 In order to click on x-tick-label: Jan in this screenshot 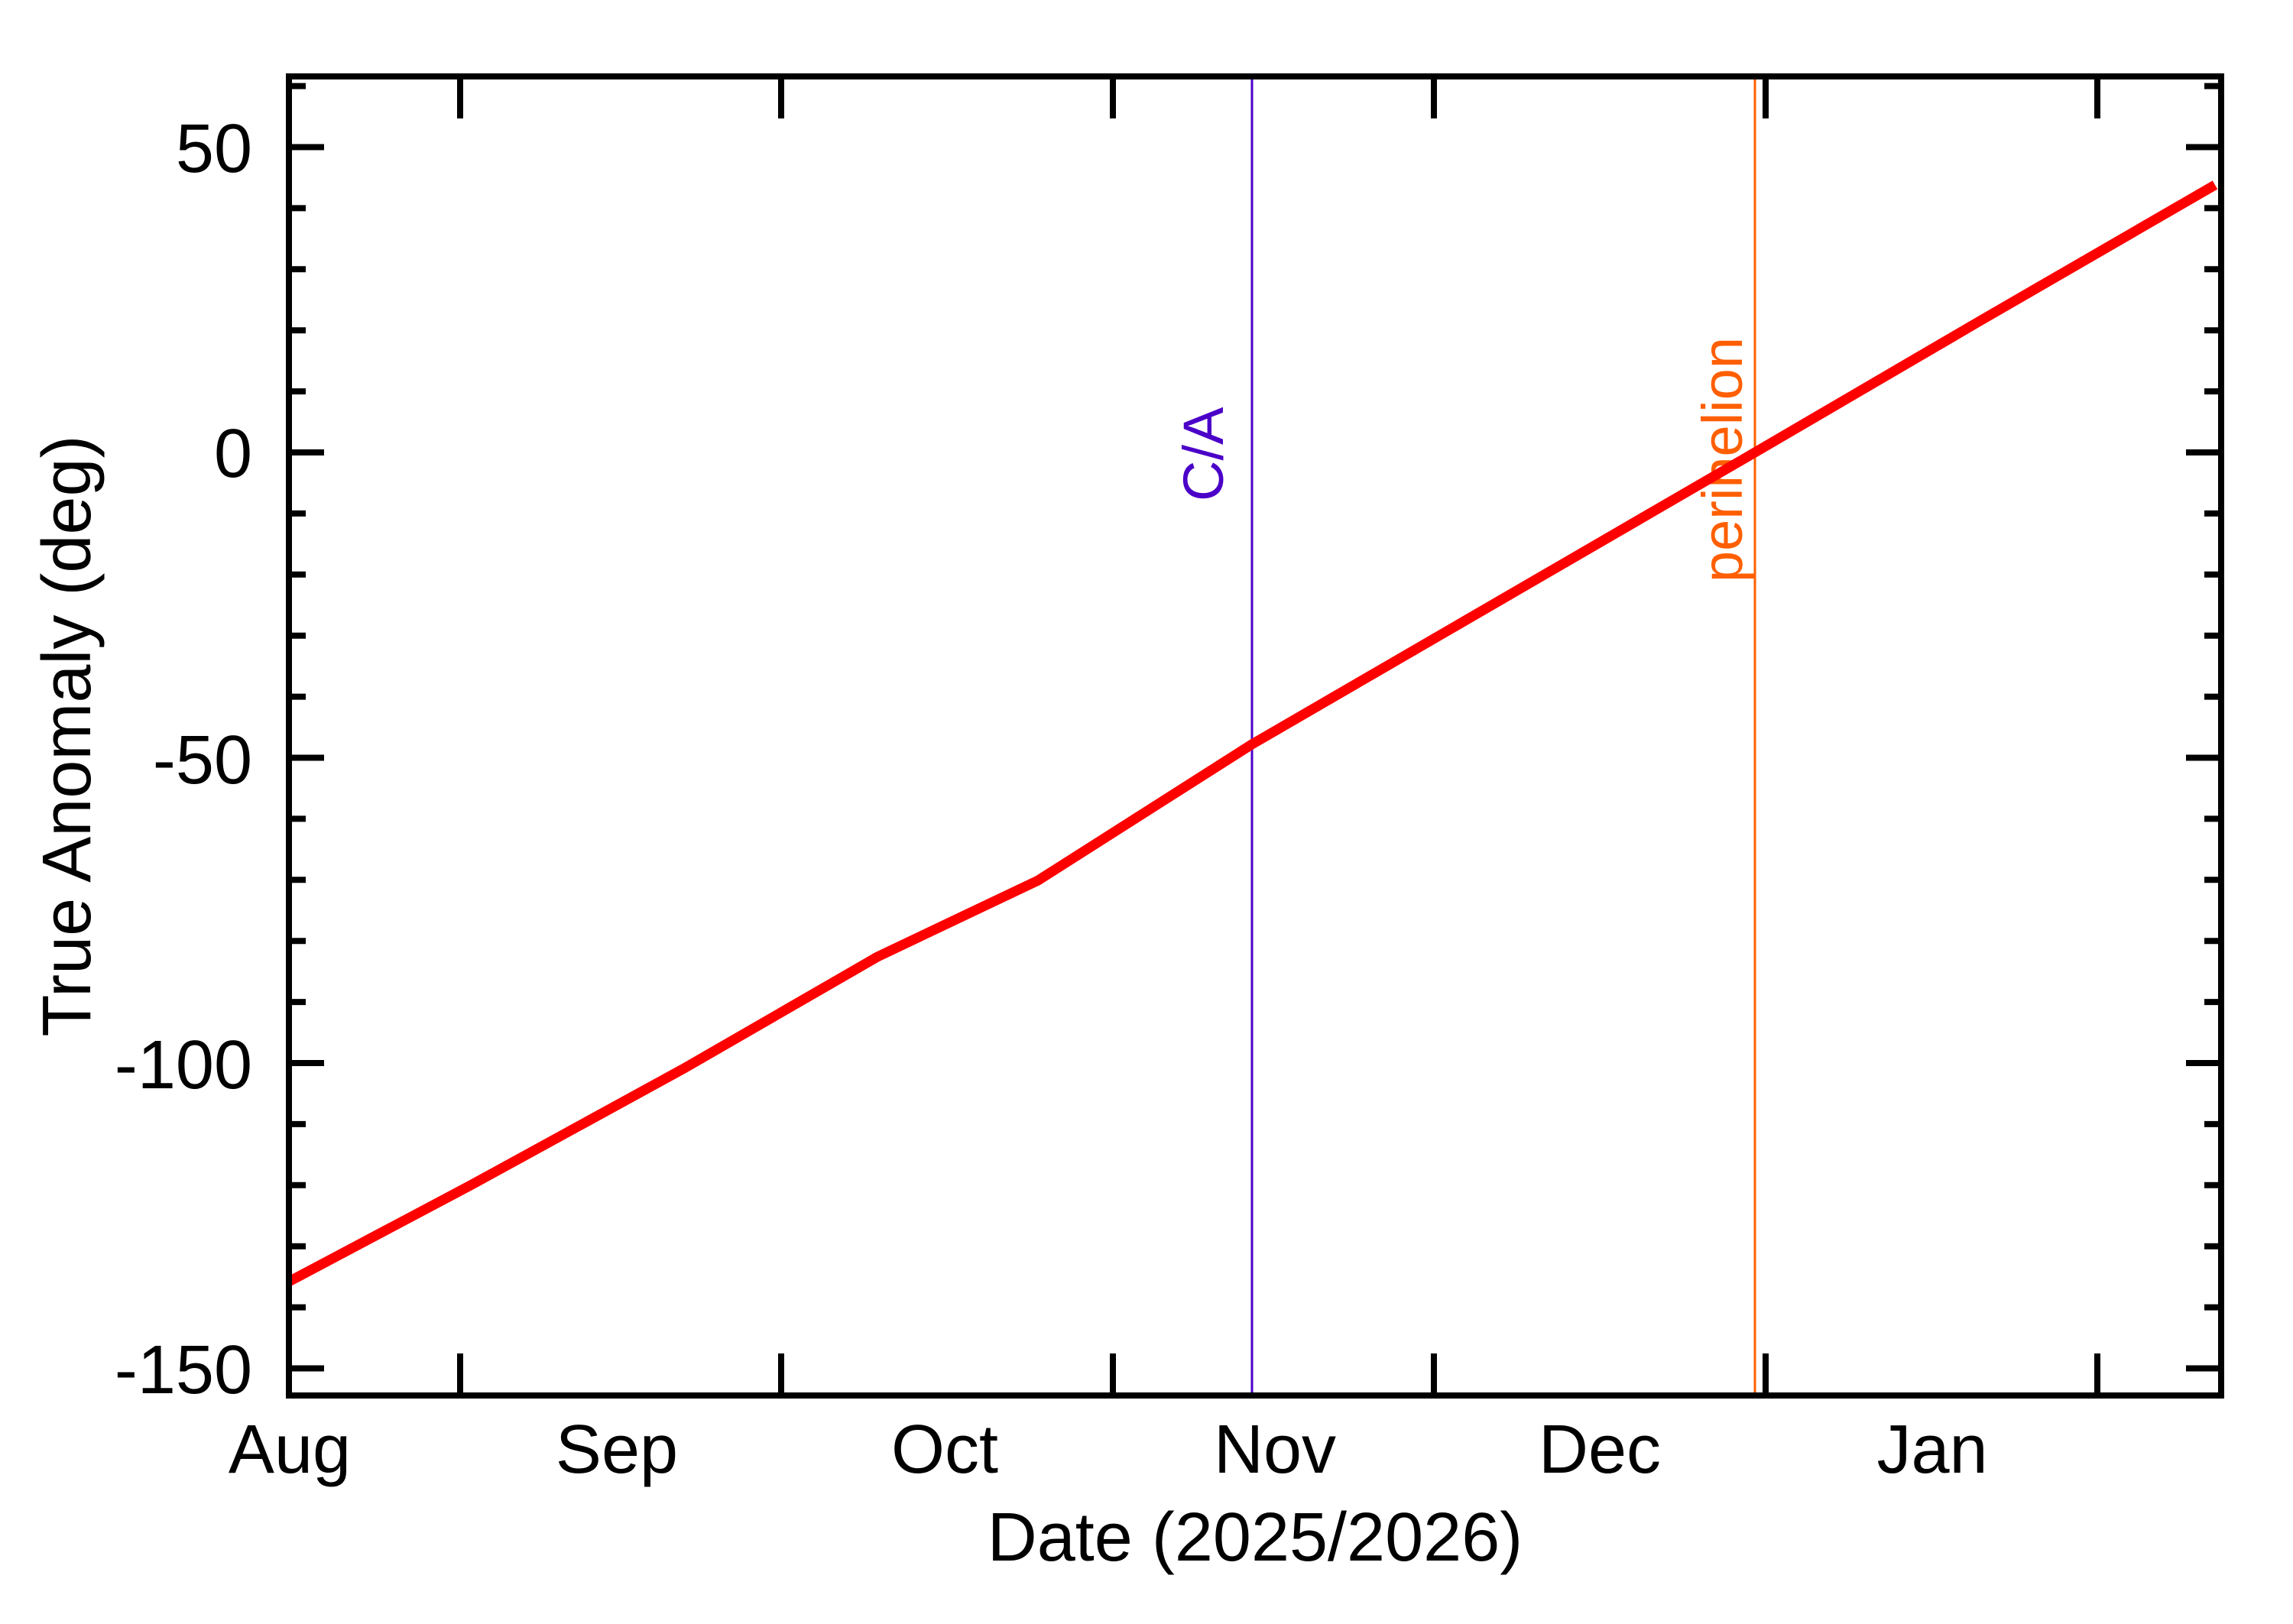, I will do `click(1931, 1450)`.